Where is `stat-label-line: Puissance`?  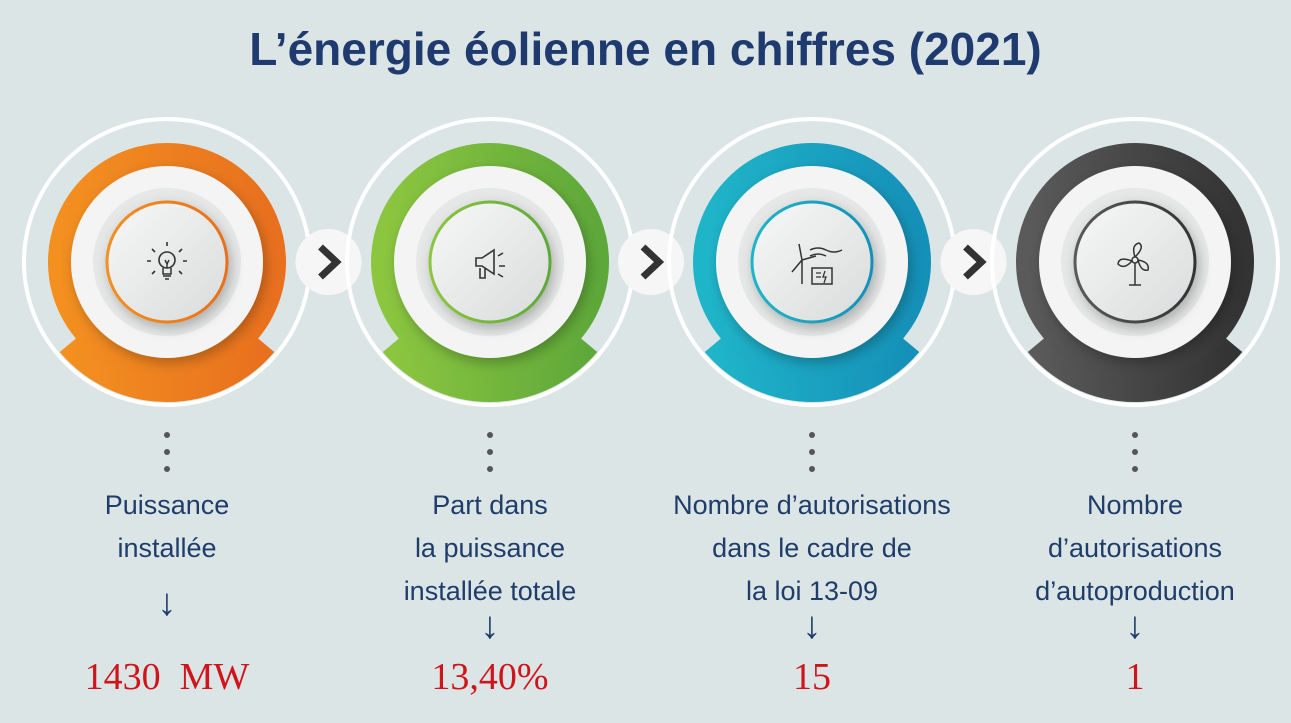 stat-label-line: Puissance is located at coordinates (167, 505).